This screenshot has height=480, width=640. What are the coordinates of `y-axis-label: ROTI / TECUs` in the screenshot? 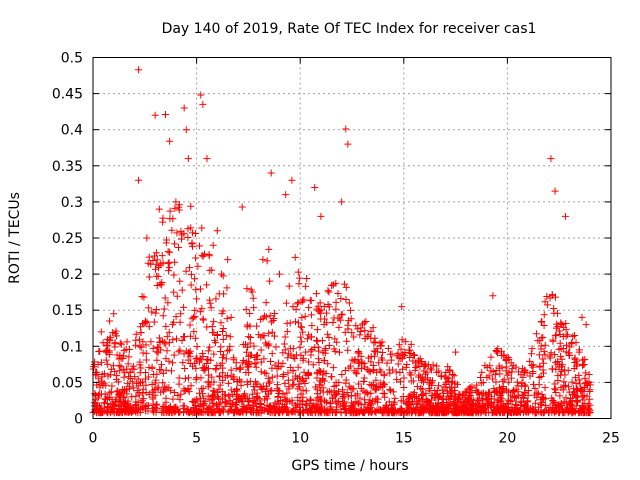 It's located at (15, 238).